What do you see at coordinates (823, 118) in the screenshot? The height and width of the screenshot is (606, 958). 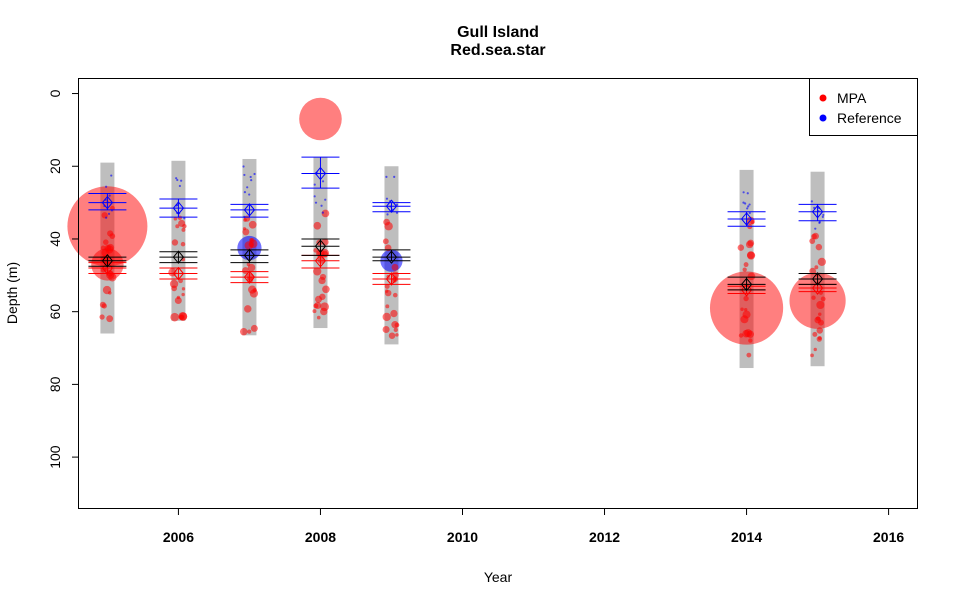 I see `legend-reference-marker` at bounding box center [823, 118].